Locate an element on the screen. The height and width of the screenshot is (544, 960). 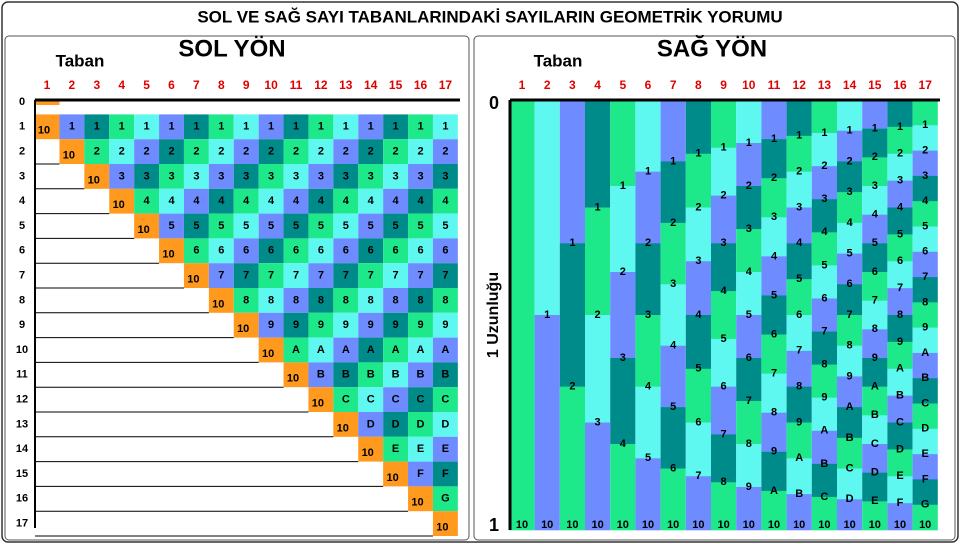
cell: F is located at coordinates (420, 474).